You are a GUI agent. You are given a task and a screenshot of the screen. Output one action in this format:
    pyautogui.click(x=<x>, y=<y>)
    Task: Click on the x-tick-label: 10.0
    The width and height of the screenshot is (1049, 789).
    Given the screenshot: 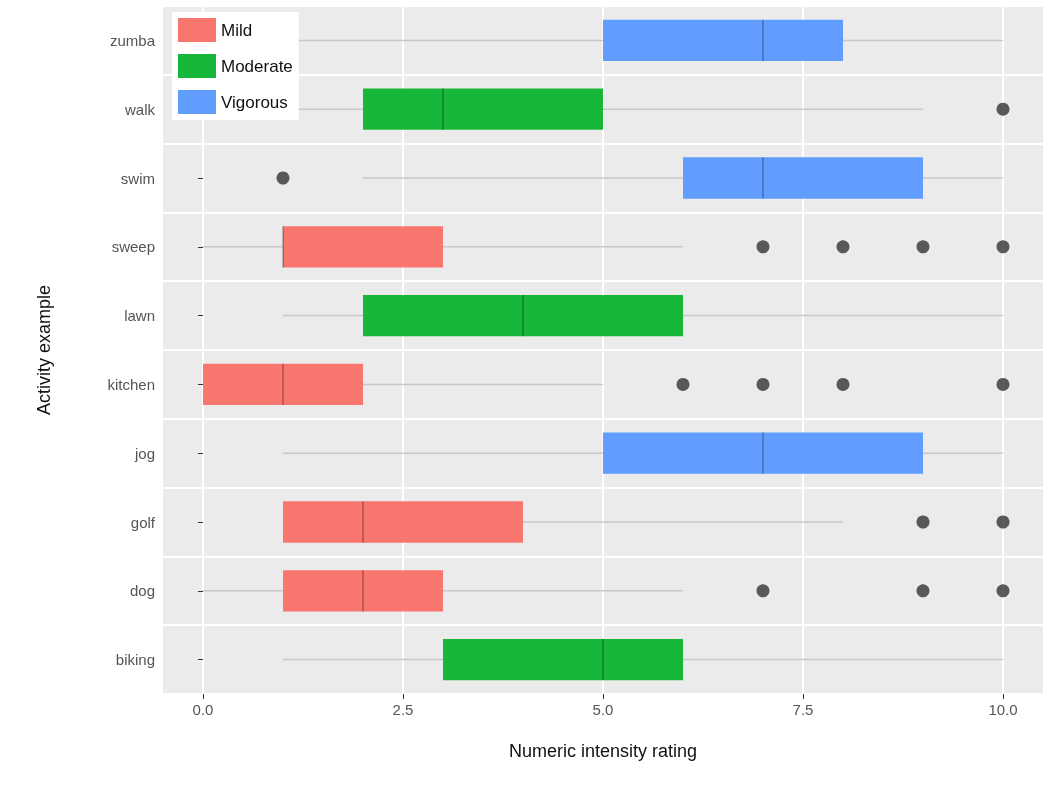 What is the action you would take?
    pyautogui.click(x=1003, y=709)
    